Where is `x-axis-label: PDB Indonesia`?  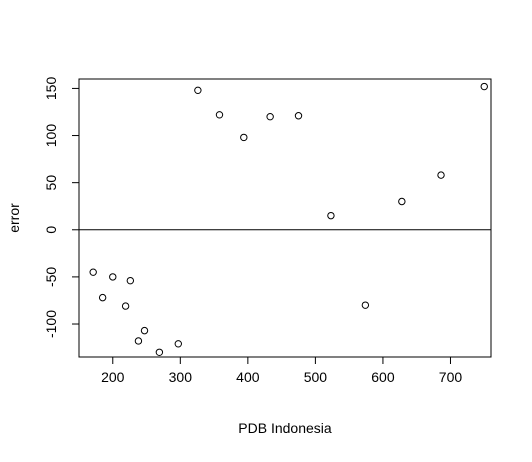 x-axis-label: PDB Indonesia is located at coordinates (285, 428).